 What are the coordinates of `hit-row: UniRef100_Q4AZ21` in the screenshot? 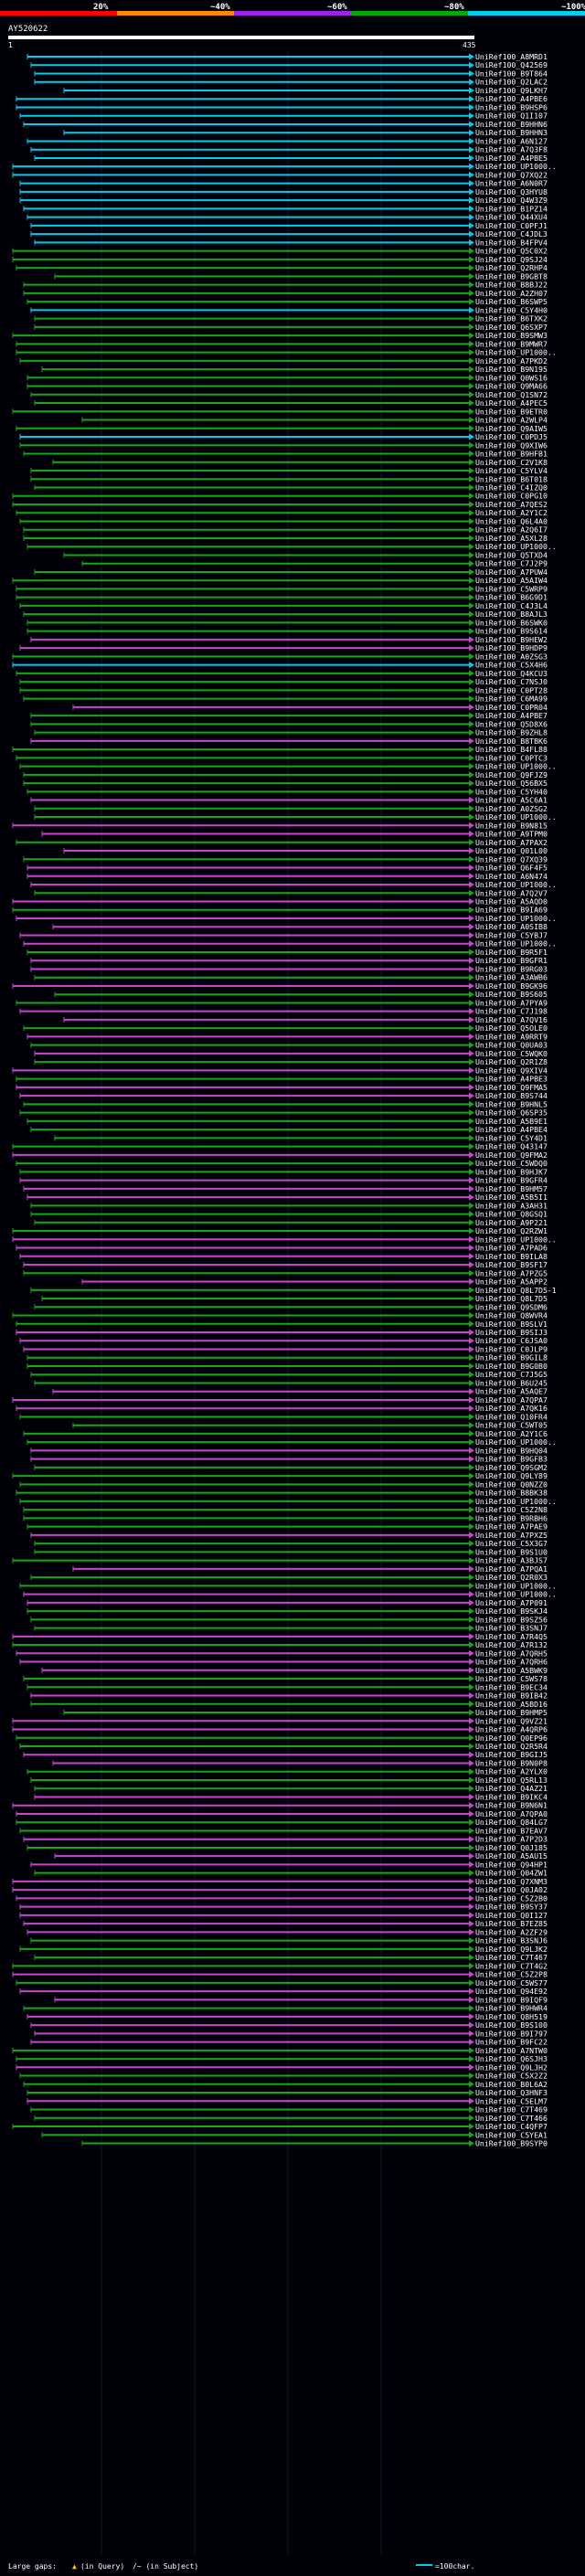 It's located at (291, 1788).